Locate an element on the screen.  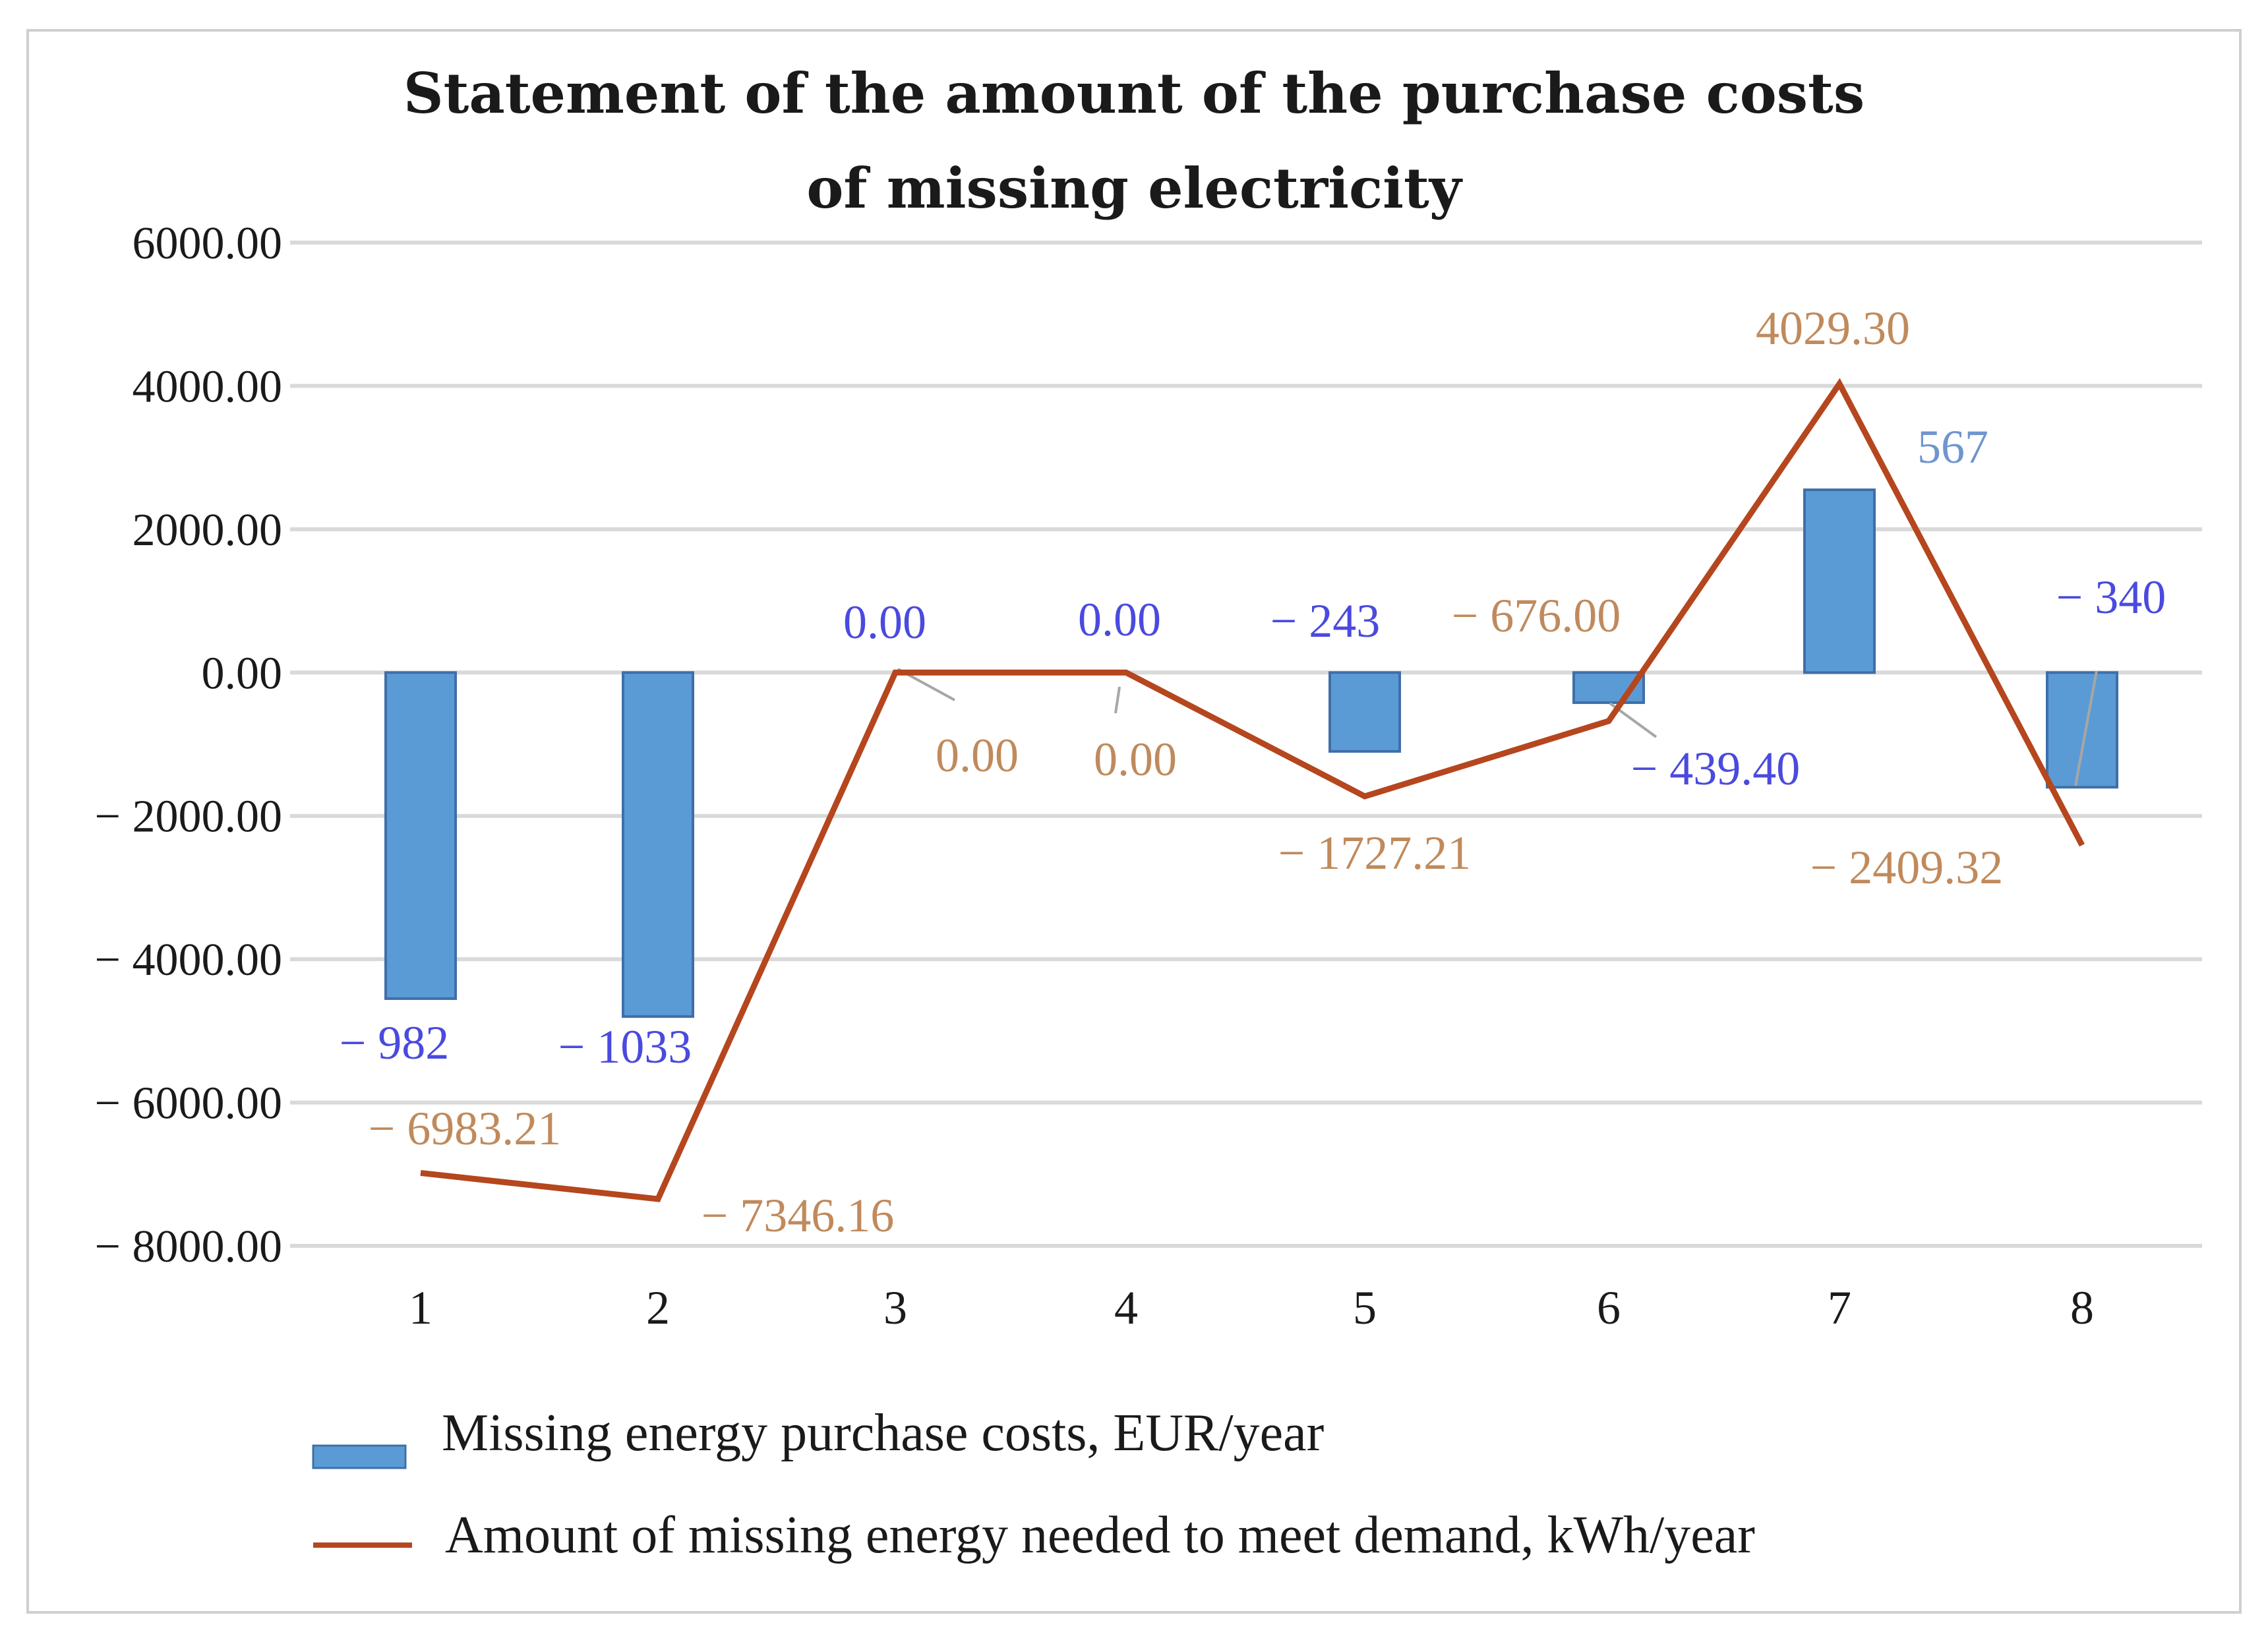
line-data-label-1: − 6983.21 is located at coordinates (465, 1129).